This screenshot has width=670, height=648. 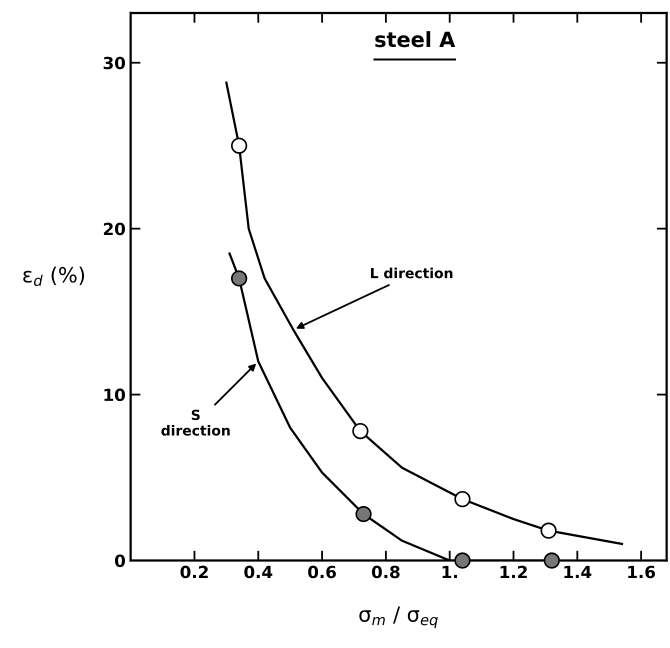 What do you see at coordinates (411, 273) in the screenshot?
I see `annotation: L direction` at bounding box center [411, 273].